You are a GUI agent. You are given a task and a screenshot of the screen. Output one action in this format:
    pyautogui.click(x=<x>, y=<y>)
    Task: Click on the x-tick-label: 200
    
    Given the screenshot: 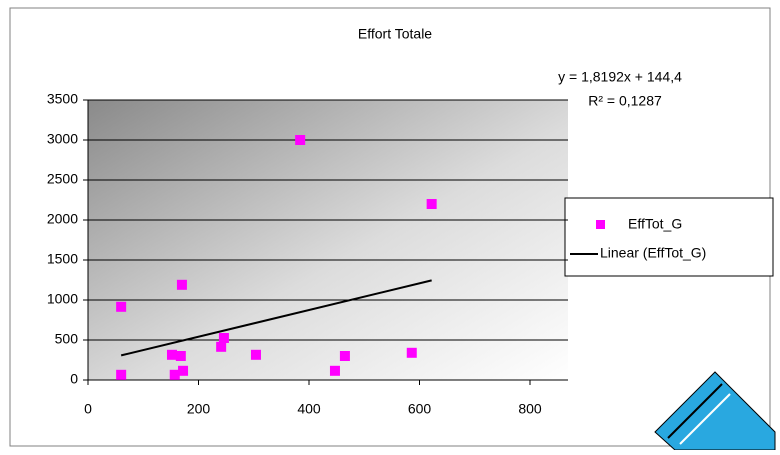 What is the action you would take?
    pyautogui.click(x=199, y=409)
    